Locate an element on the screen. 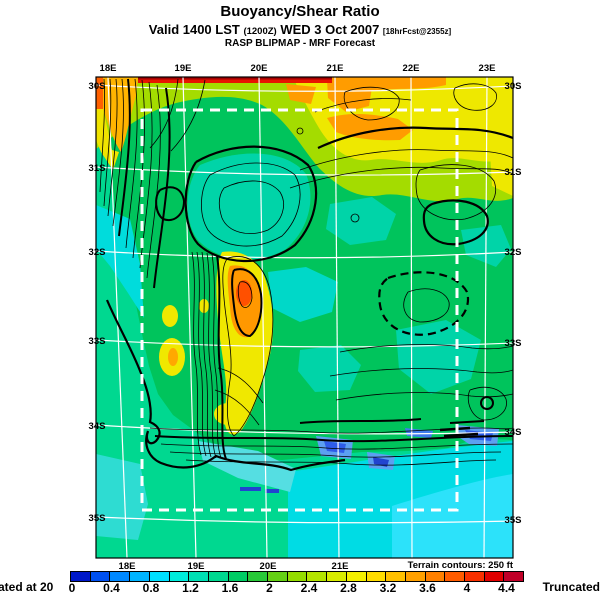 This screenshot has width=600, height=600. colorbar-ticks: 0 0.4 0.8 1.2 1.6 2 2.4 2.8 3.2 3.6 4 4.4 is located at coordinates (300, 589).